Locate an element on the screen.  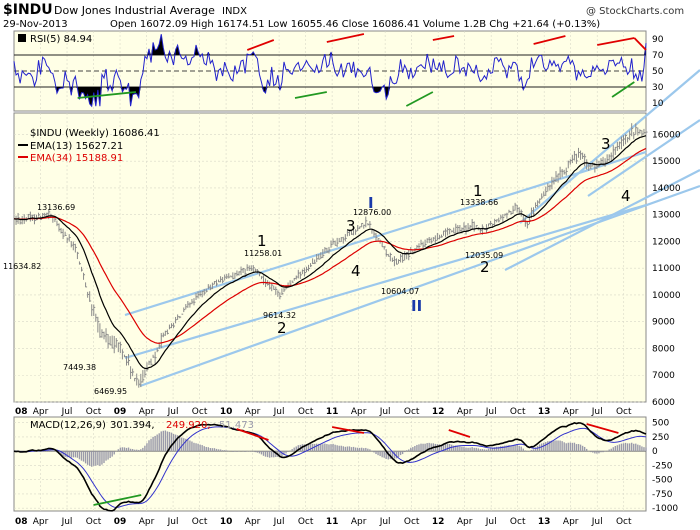
rsi-line is located at coordinates (330, 71).